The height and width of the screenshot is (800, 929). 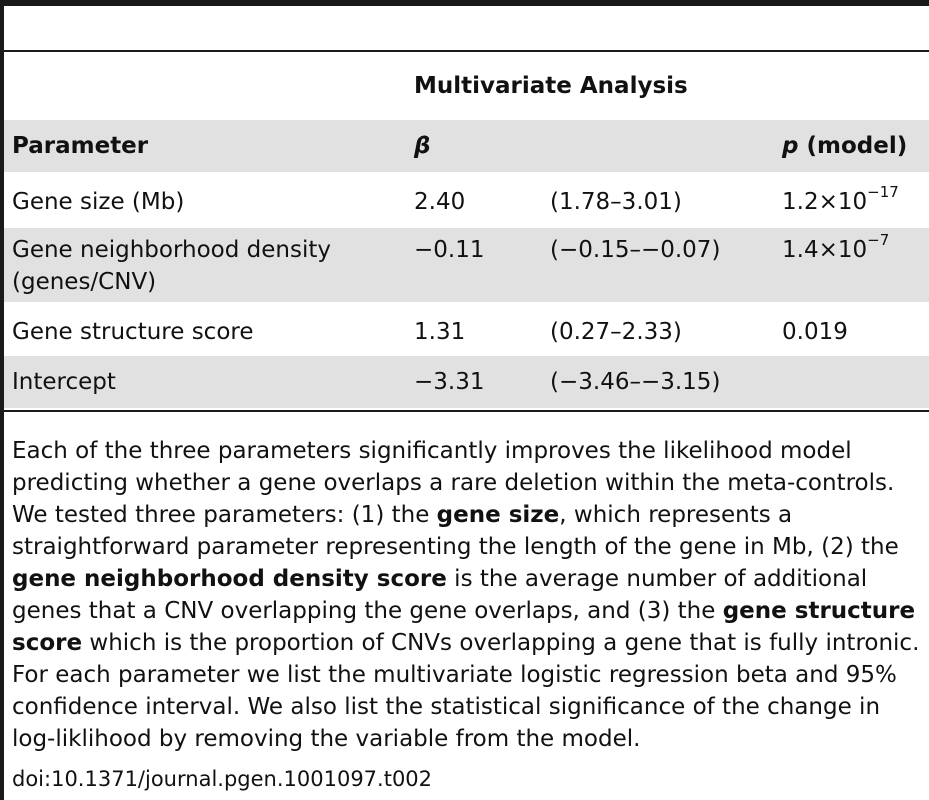 I want to click on cell-parameter: Gene neighborhood density, so click(x=171, y=250).